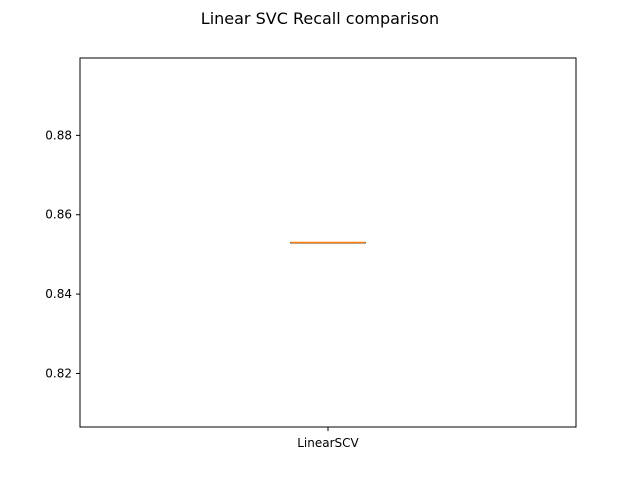  What do you see at coordinates (58, 215) in the screenshot?
I see `y-tick-label: 0.86` at bounding box center [58, 215].